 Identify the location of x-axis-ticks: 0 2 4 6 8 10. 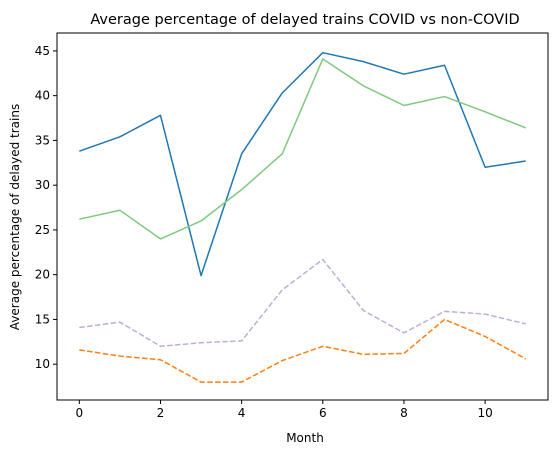
(284, 410).